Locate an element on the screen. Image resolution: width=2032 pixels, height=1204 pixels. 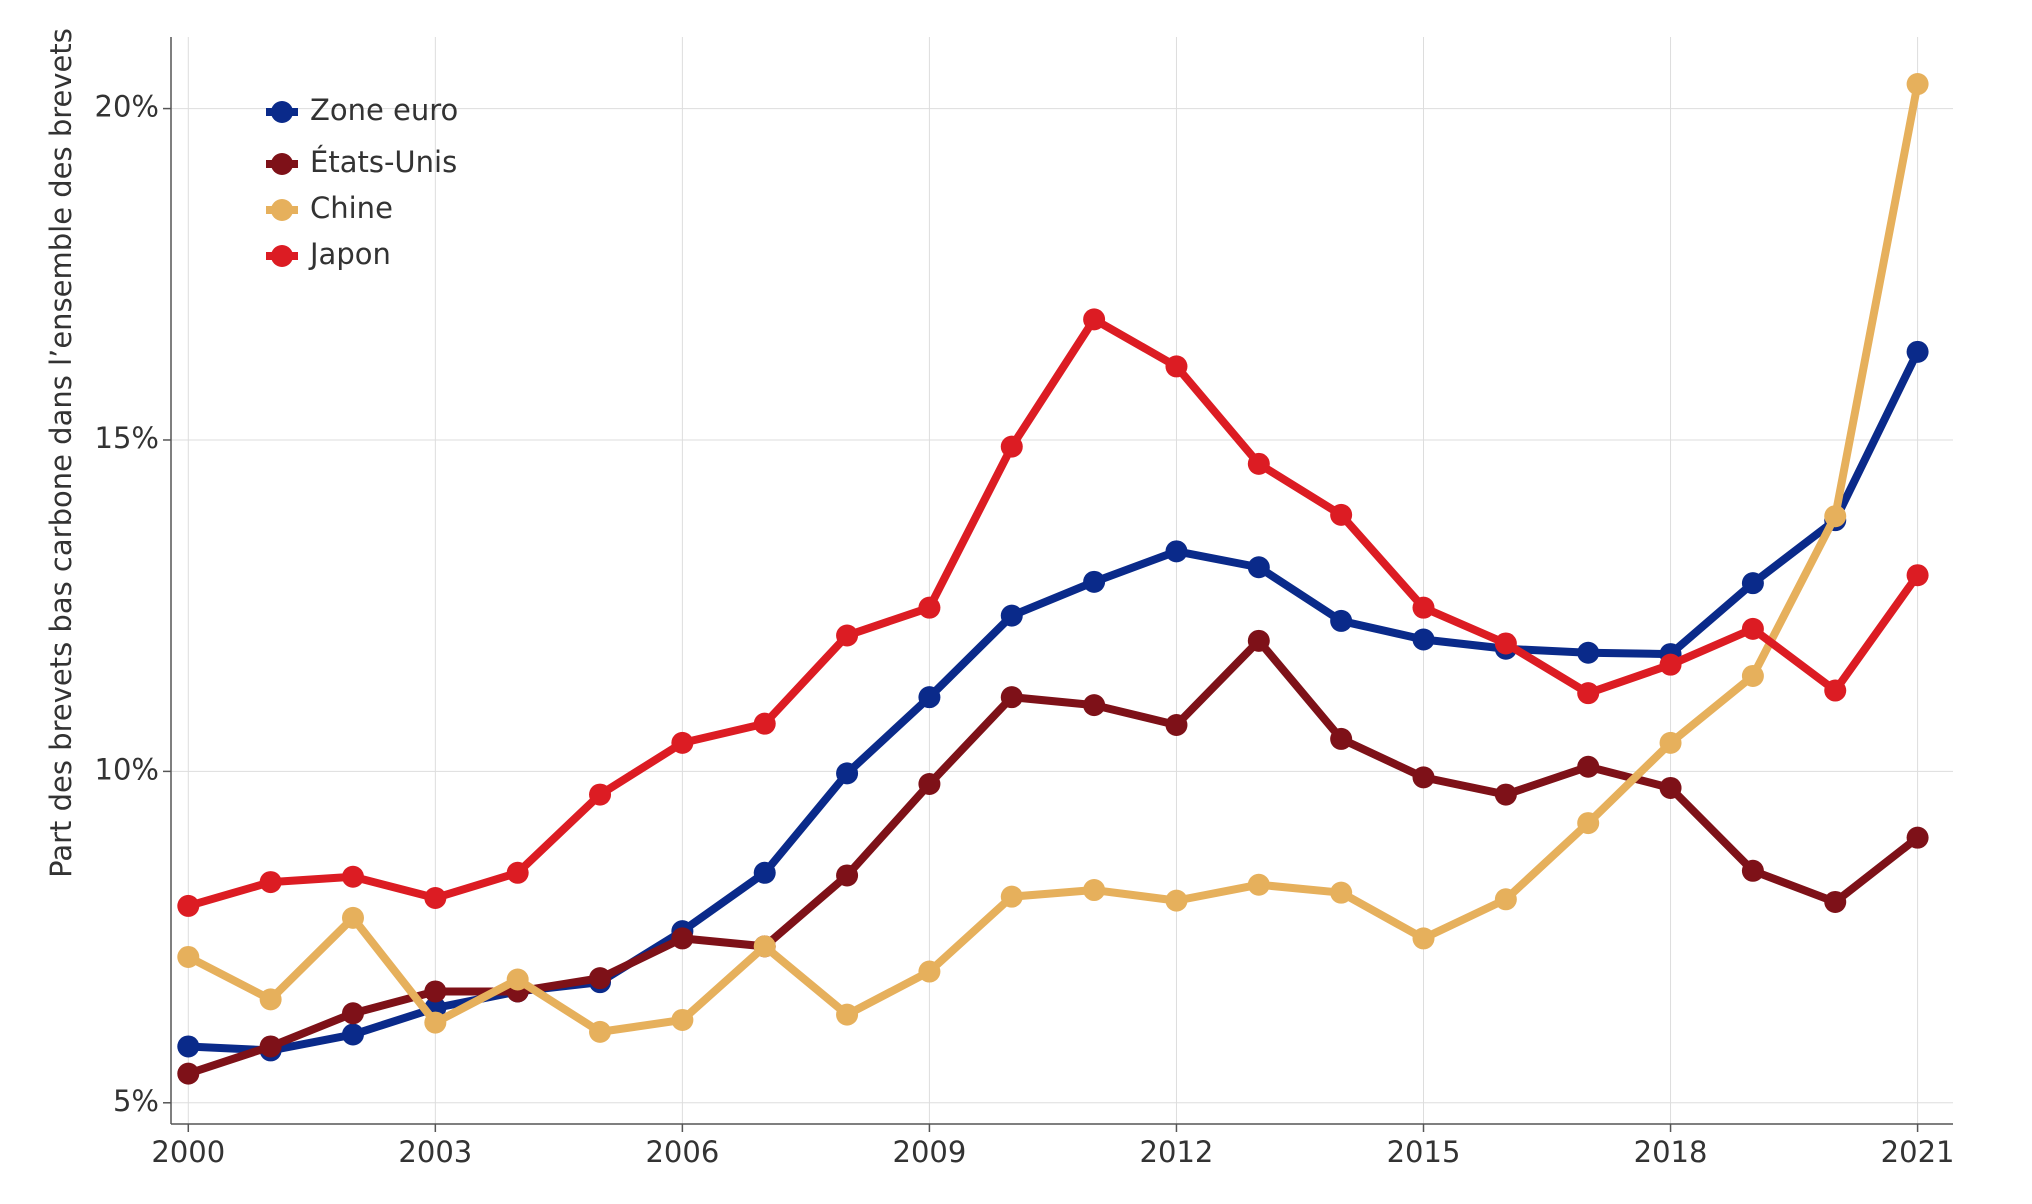
y-tick-label: 5% is located at coordinates (136, 1101).